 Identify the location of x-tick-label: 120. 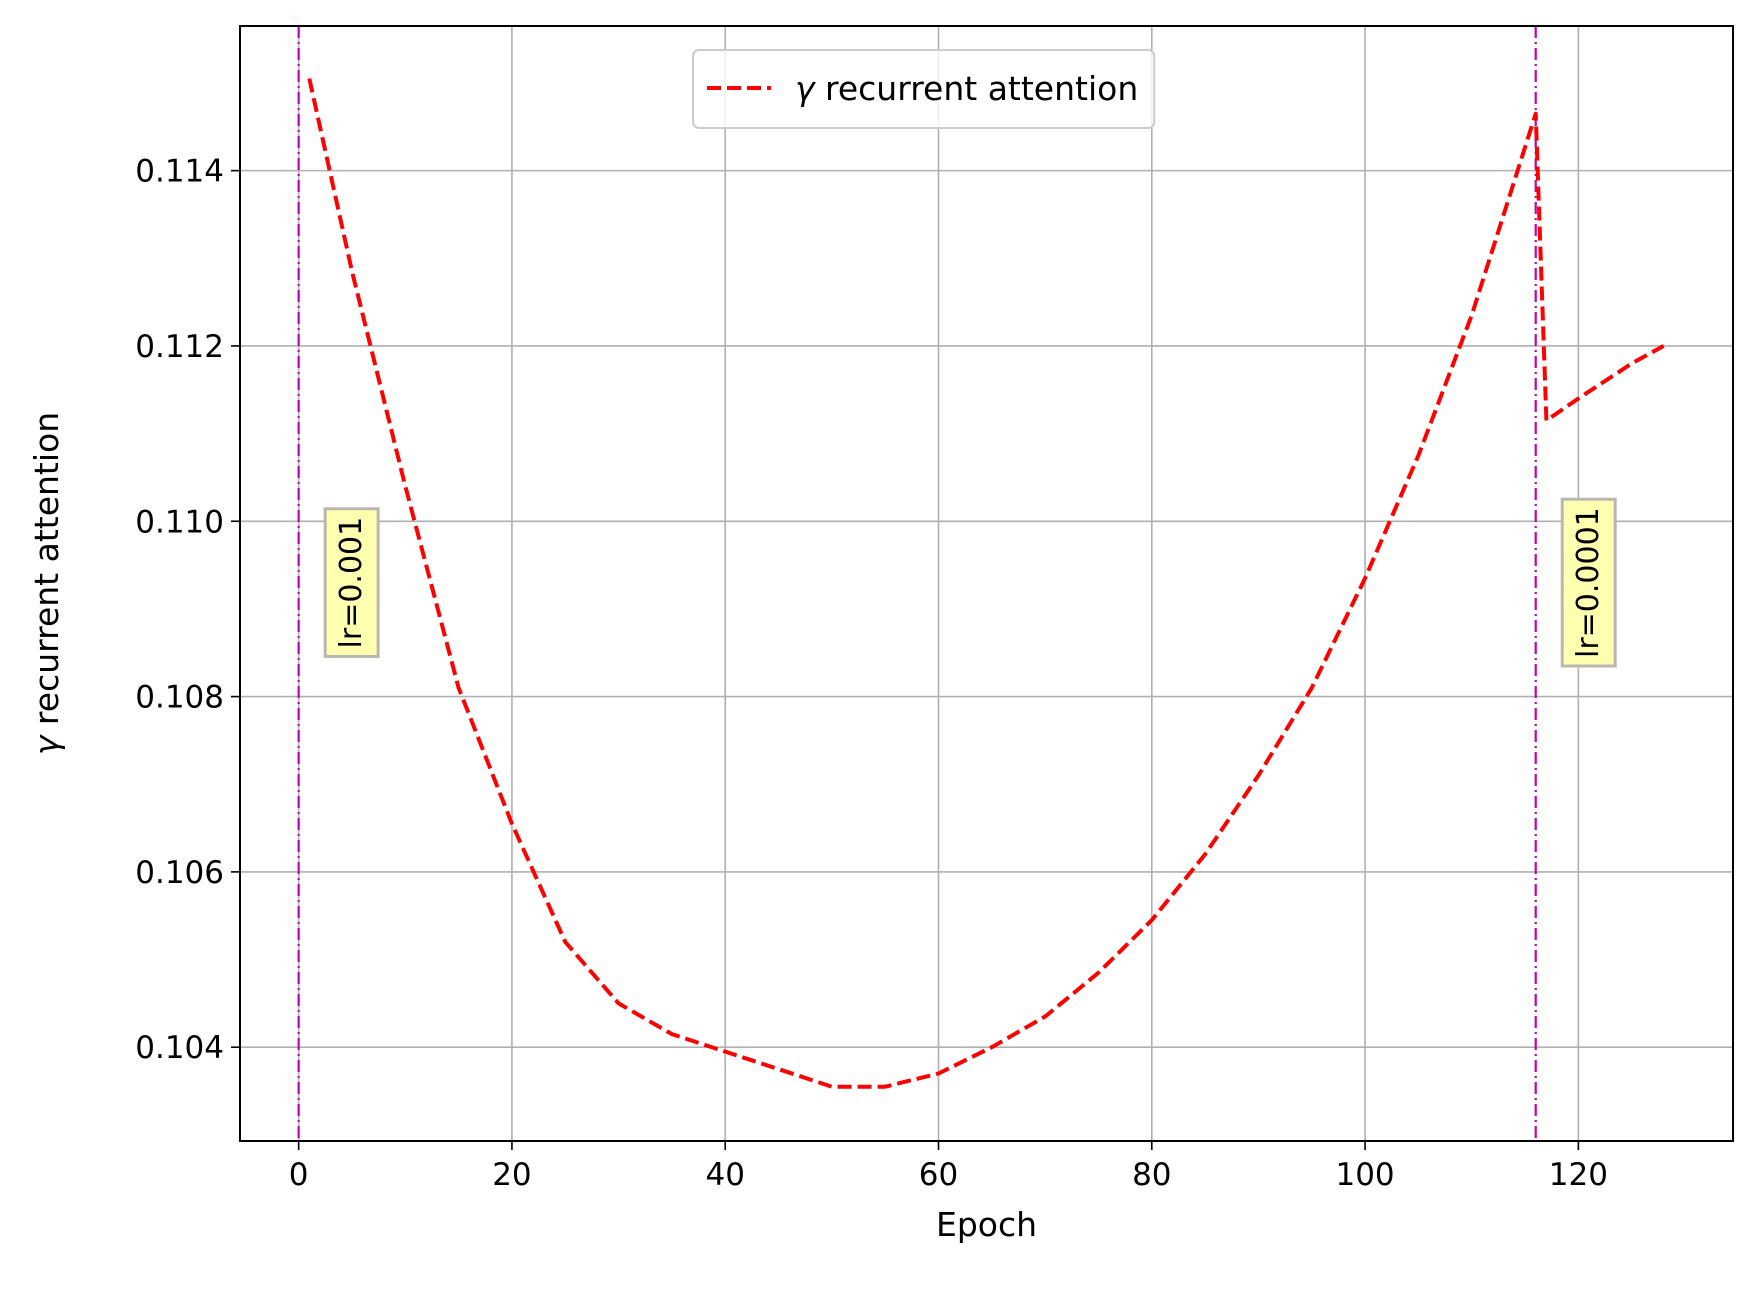
(1578, 1175).